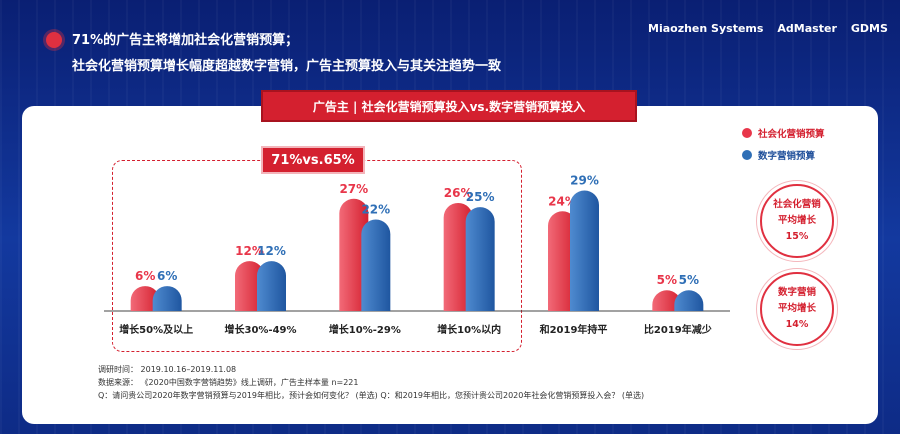 The image size is (900, 434). I want to click on bullet-dot, so click(54, 40).